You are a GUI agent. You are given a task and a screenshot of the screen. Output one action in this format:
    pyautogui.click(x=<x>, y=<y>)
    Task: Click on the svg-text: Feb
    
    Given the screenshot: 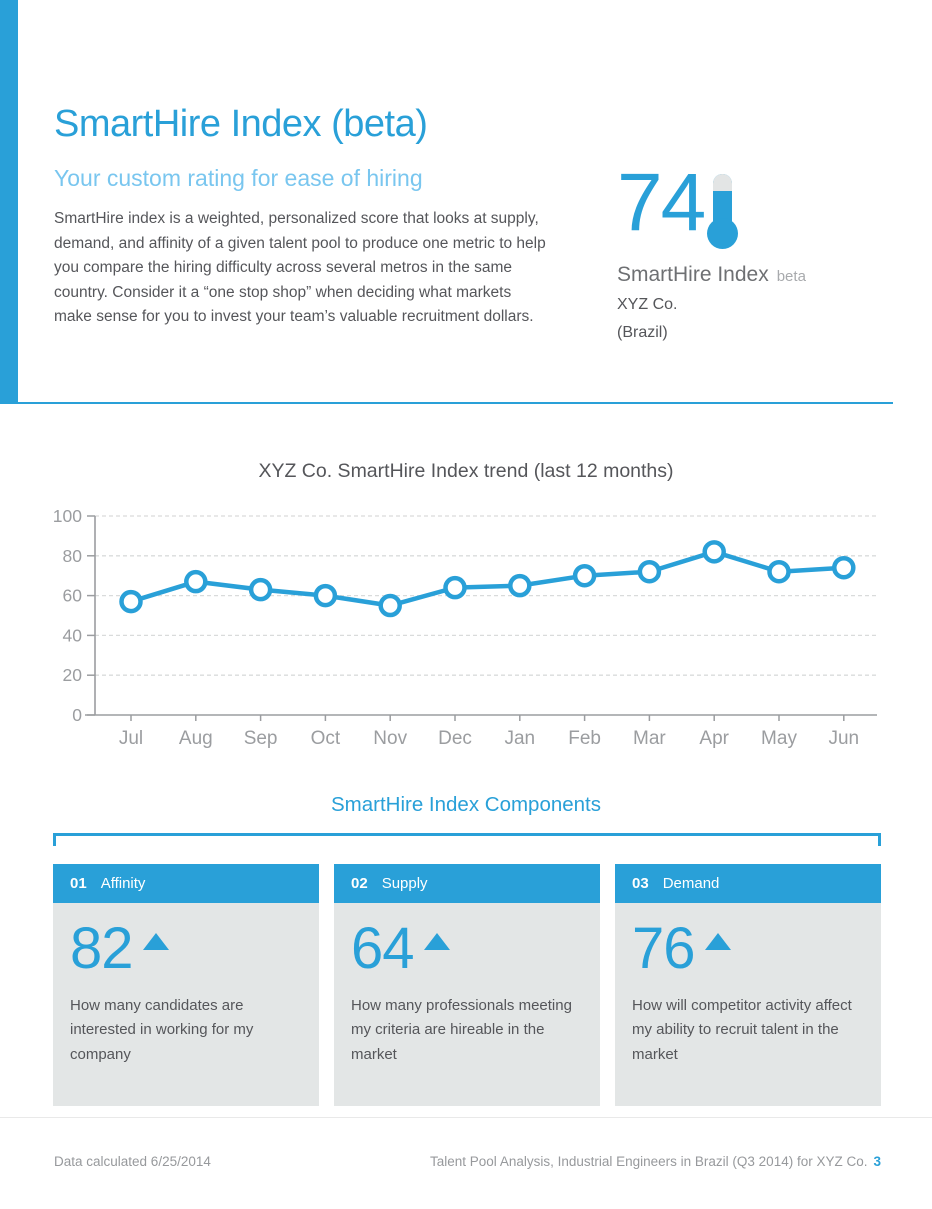 What is the action you would take?
    pyautogui.click(x=584, y=738)
    